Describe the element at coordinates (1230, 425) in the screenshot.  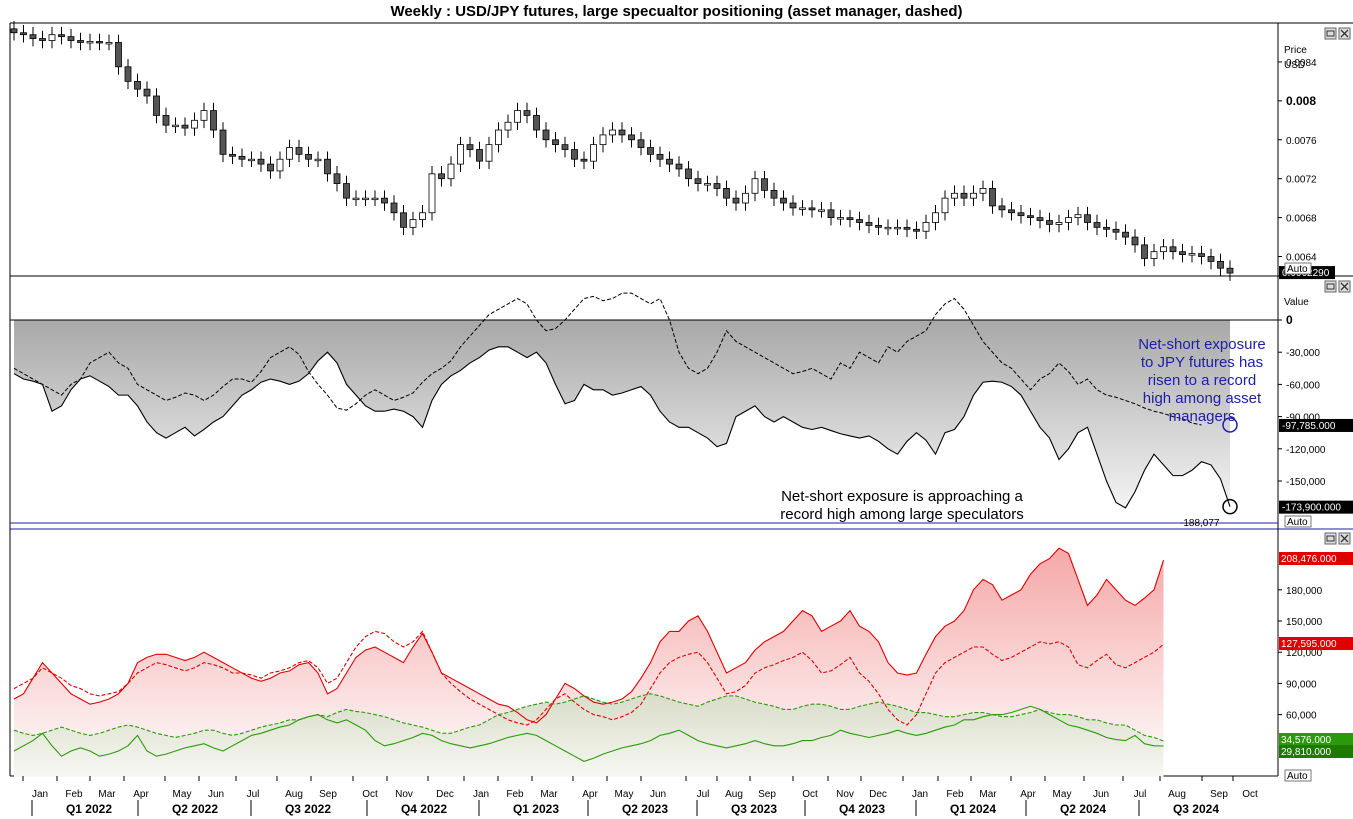
I see `asset-manager-highlight-circle` at that location.